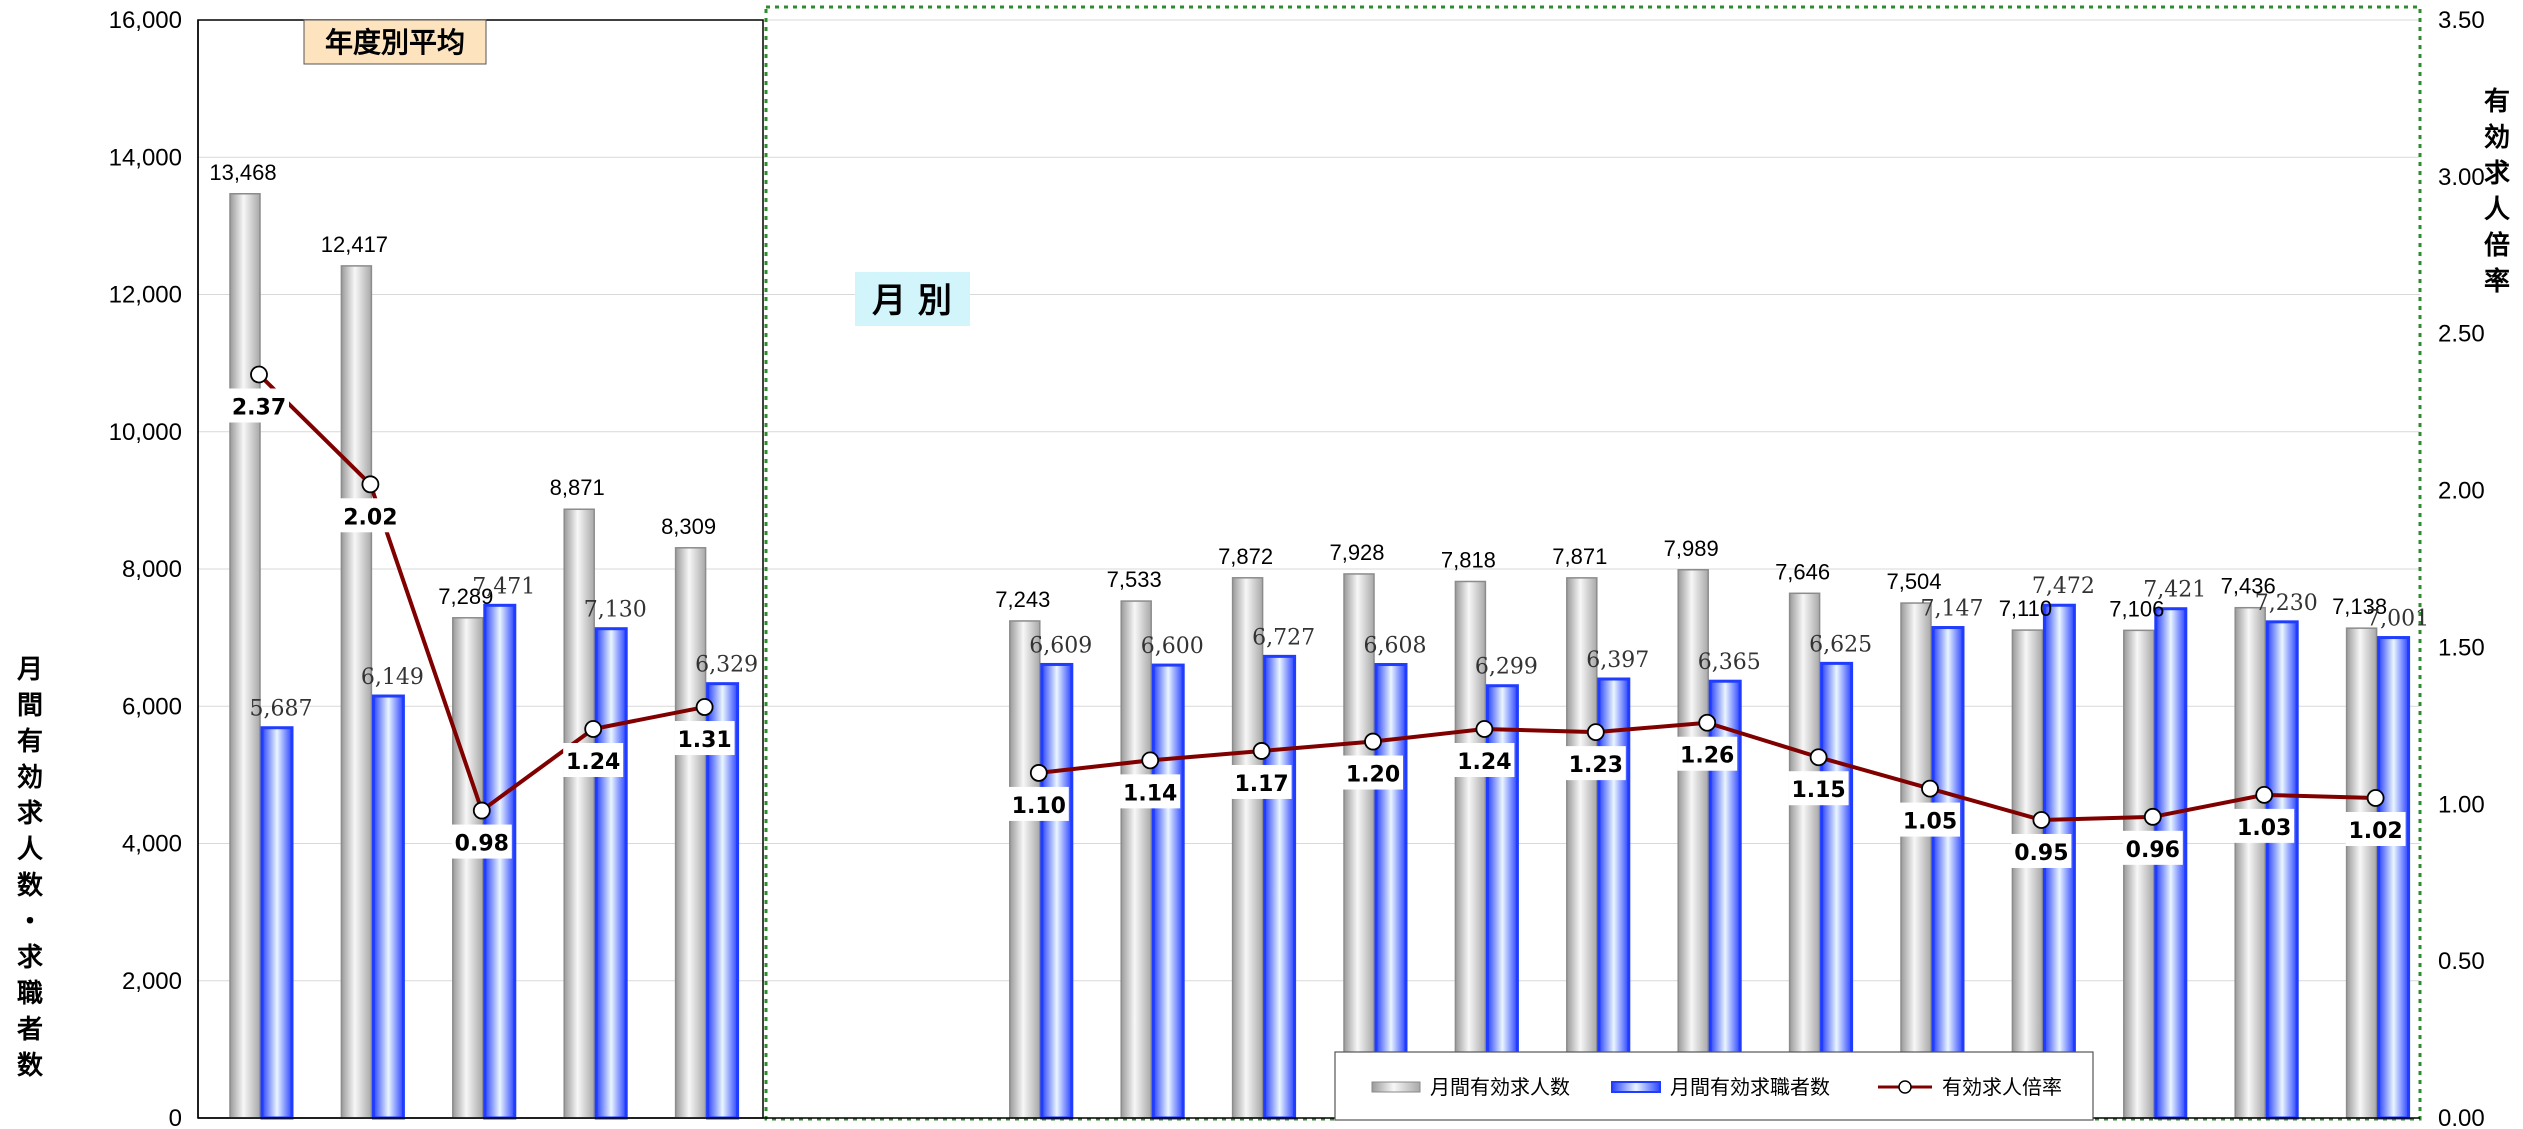 This screenshot has height=1129, width=2523. Describe the element at coordinates (152, 844) in the screenshot. I see `y-tick-label: 4,000` at that location.